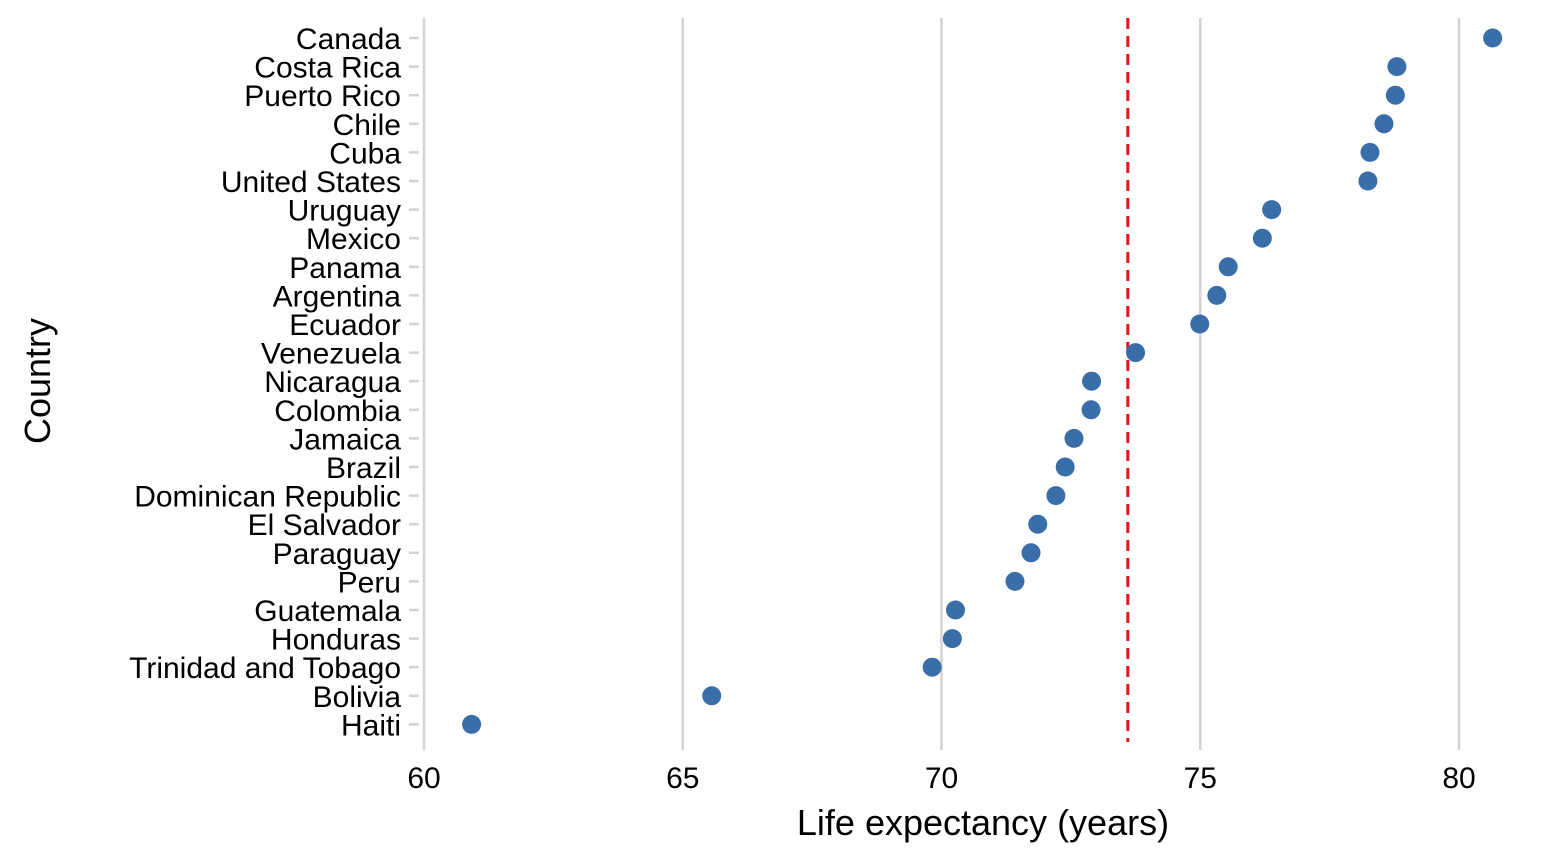 The image size is (1566, 864). I want to click on data-point-mexico, so click(1262, 238).